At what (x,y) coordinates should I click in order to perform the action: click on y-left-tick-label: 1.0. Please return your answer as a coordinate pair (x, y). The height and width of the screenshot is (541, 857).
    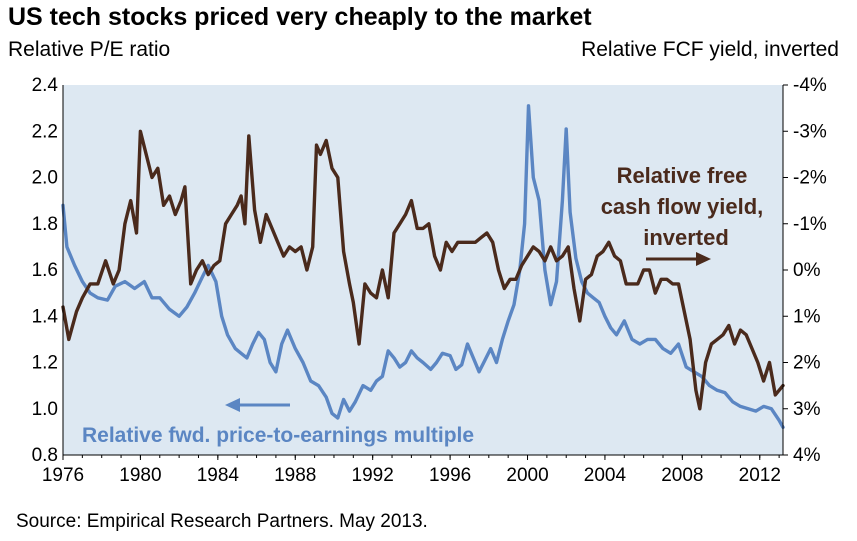
    Looking at the image, I should click on (45, 409).